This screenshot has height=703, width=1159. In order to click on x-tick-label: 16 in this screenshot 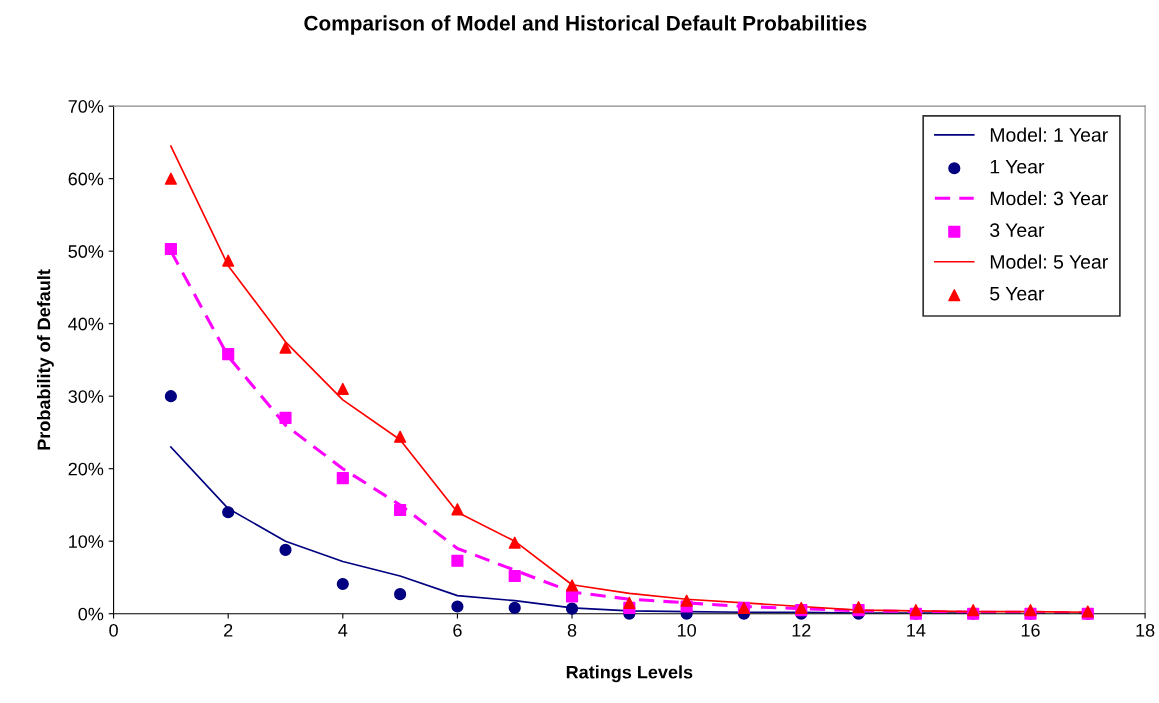, I will do `click(1030, 630)`.